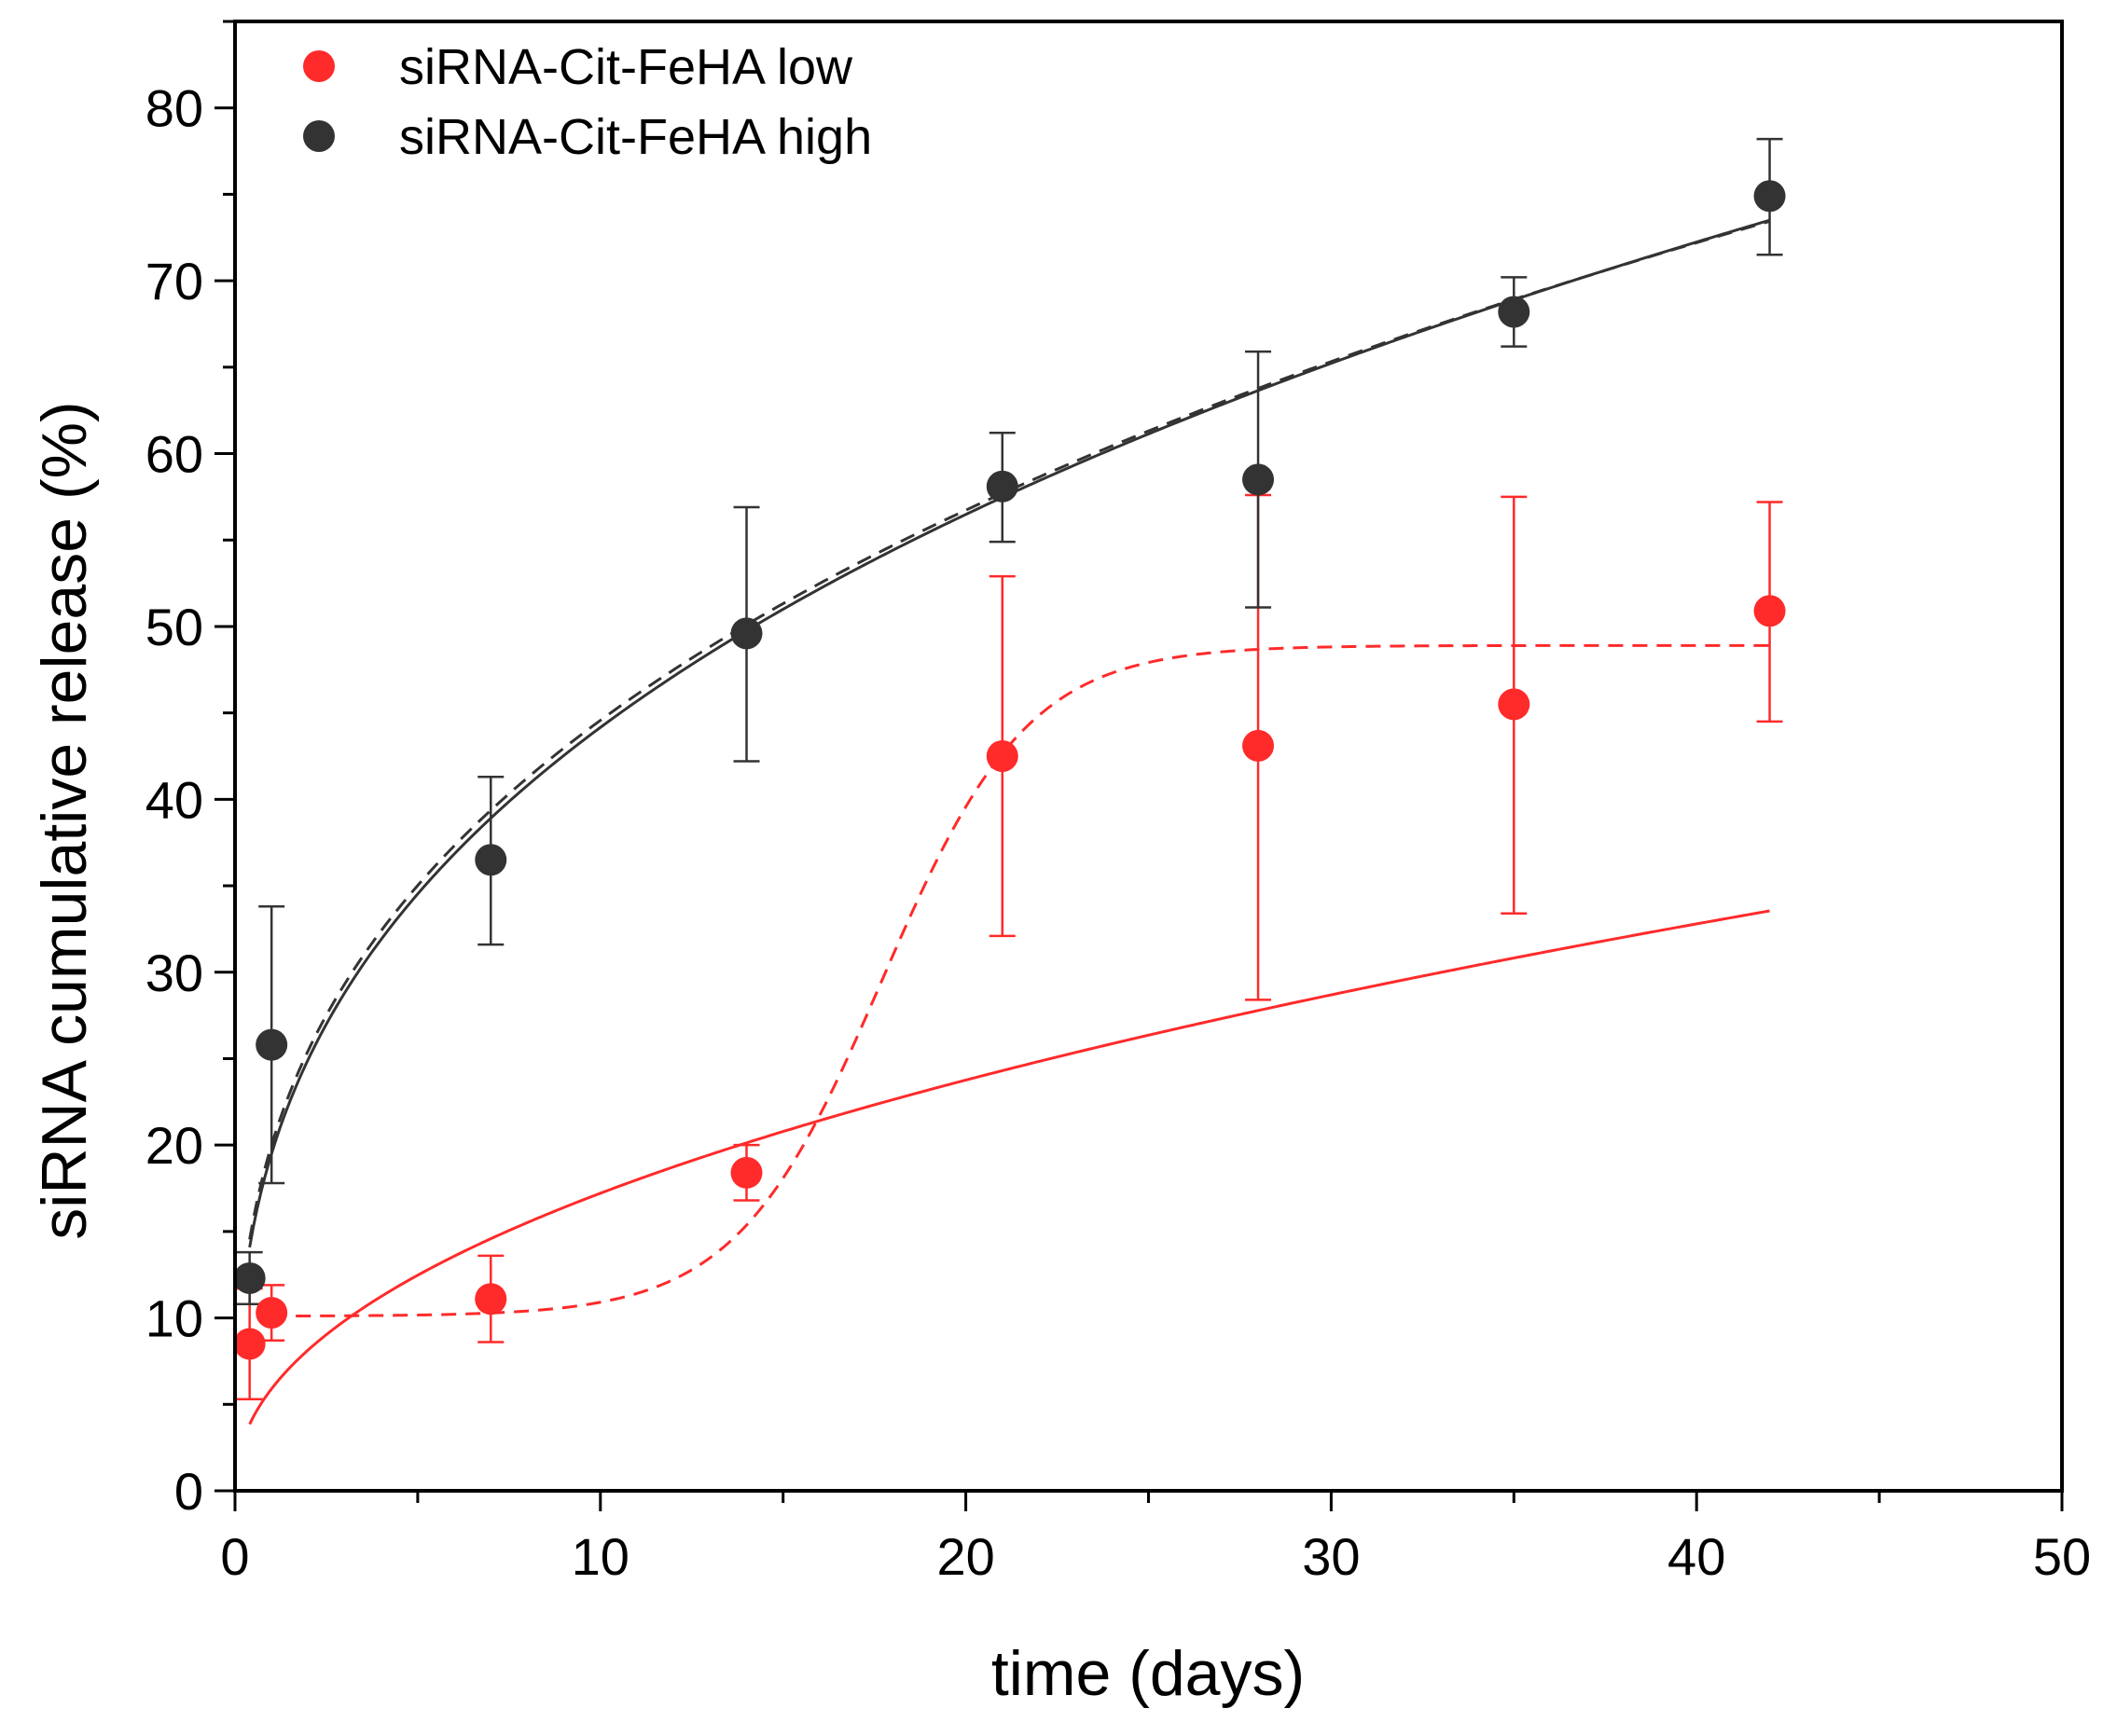  I want to click on y-axis-title: siRNA cumulative release (%), so click(64, 820).